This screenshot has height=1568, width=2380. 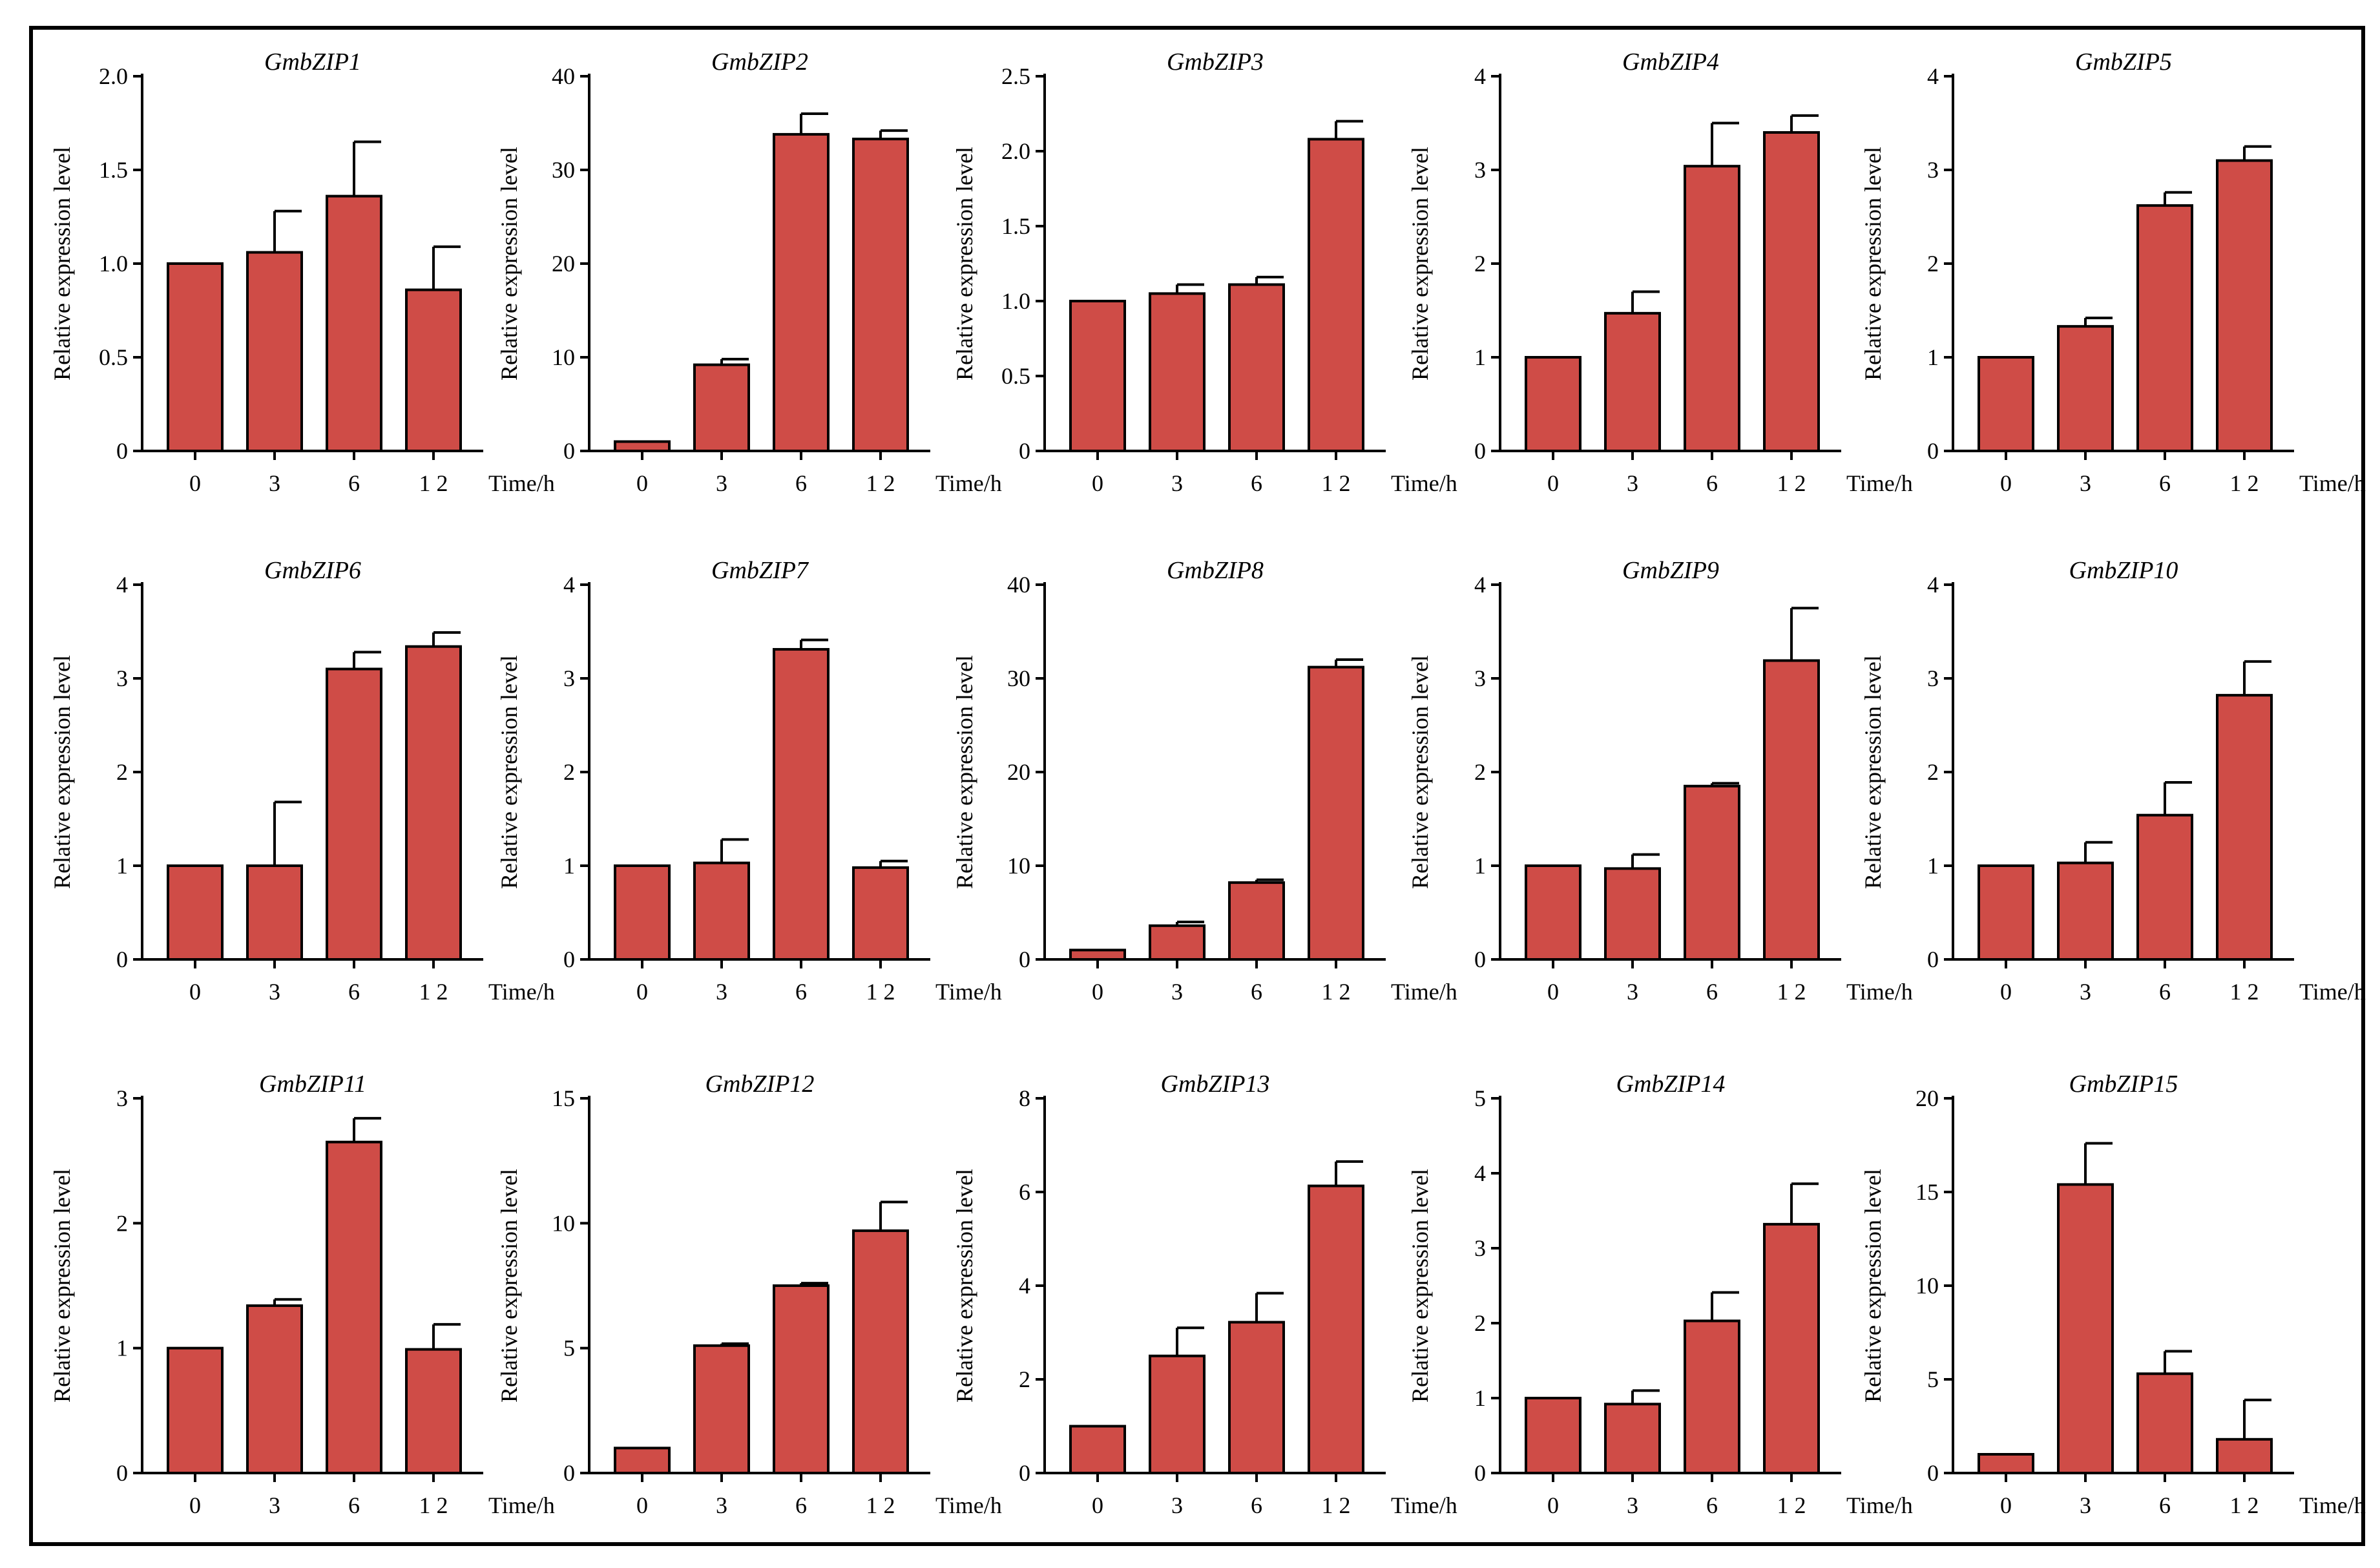 I want to click on y-tick-label: 0.5, so click(x=113, y=357).